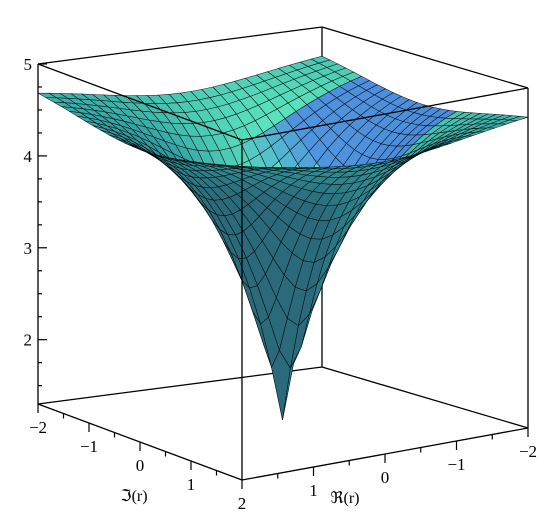 This screenshot has width=550, height=522. Describe the element at coordinates (242, 503) in the screenshot. I see `y-tick-label: 2` at that location.